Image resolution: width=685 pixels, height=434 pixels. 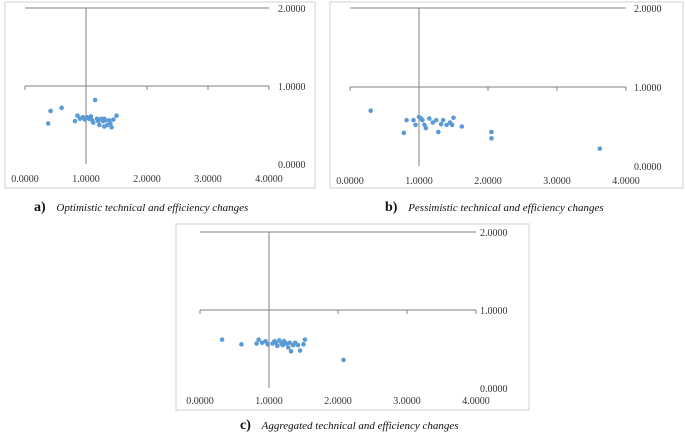 What do you see at coordinates (626, 181) in the screenshot?
I see `x-tick-label-b: 4.0000` at bounding box center [626, 181].